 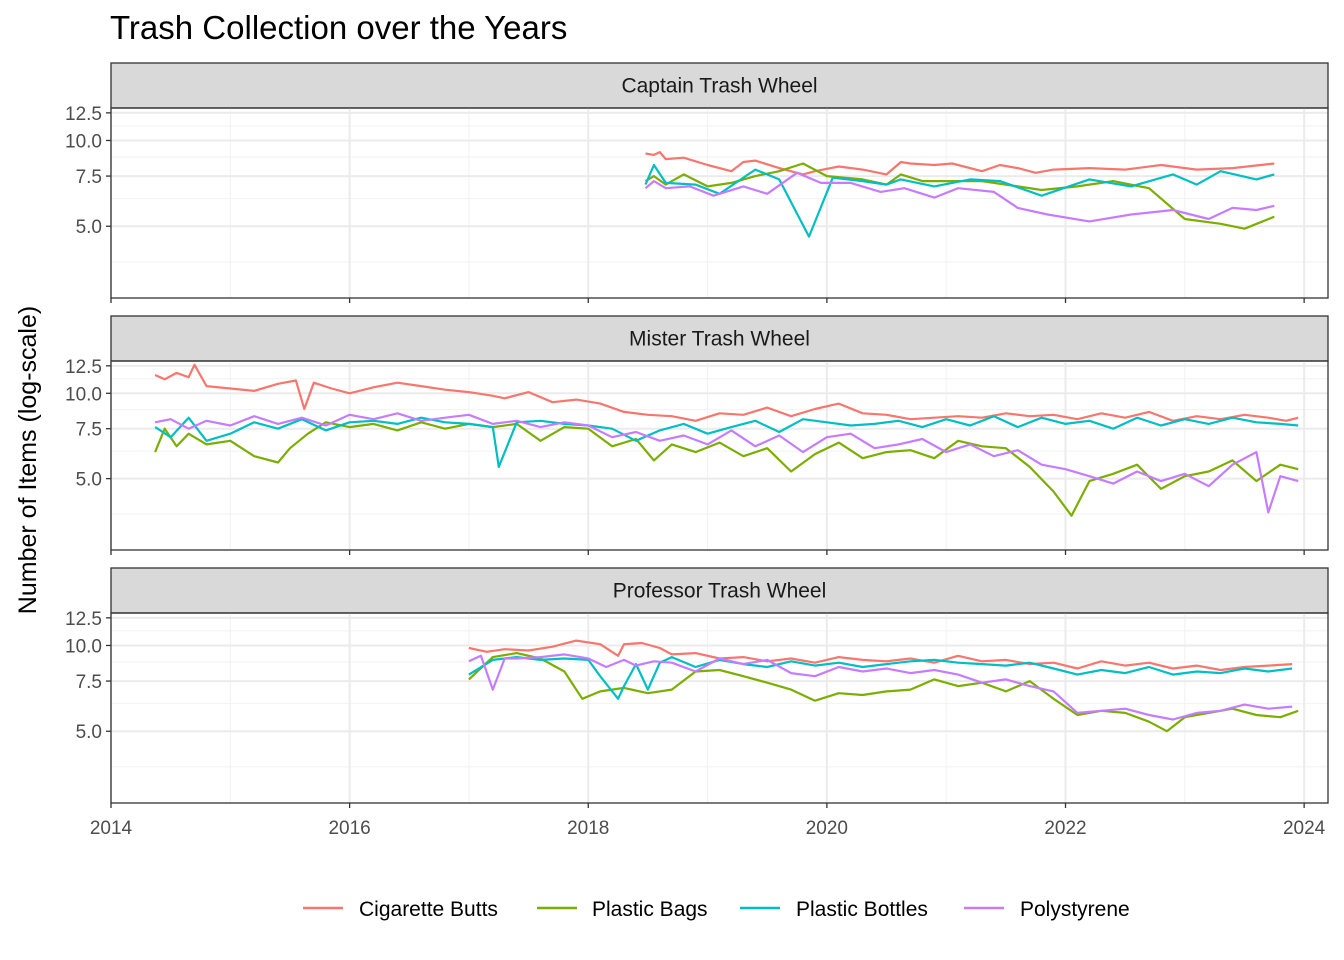 What do you see at coordinates (1065, 828) in the screenshot?
I see `x-tick-label: 2022` at bounding box center [1065, 828].